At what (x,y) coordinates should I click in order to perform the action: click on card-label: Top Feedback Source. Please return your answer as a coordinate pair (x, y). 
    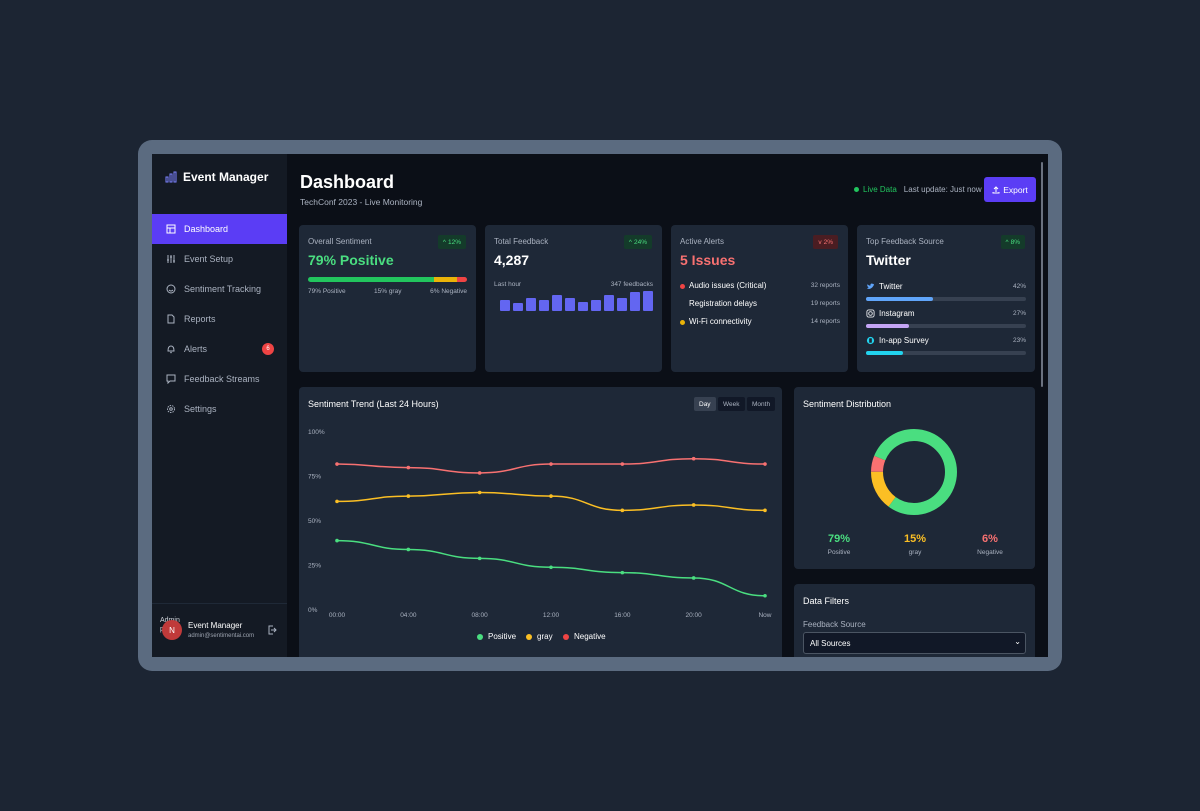
    Looking at the image, I should click on (905, 241).